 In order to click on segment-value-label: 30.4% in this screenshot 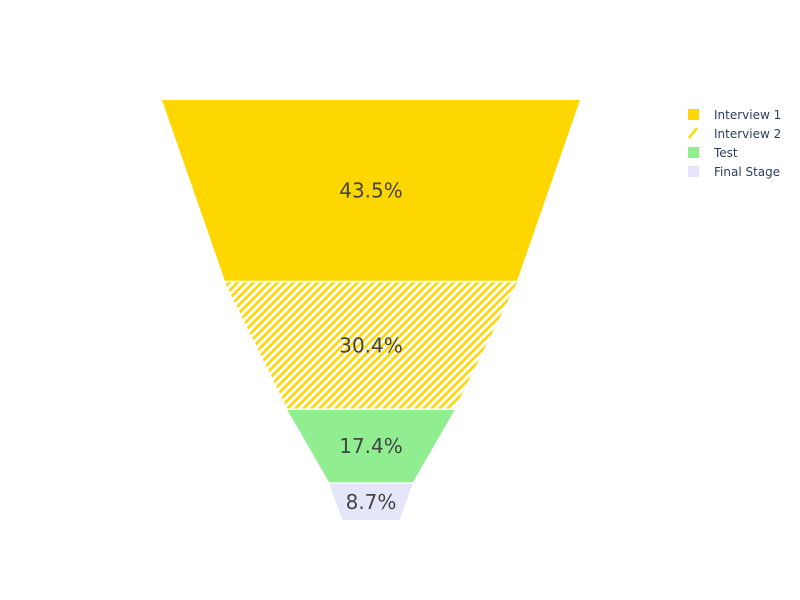, I will do `click(371, 345)`.